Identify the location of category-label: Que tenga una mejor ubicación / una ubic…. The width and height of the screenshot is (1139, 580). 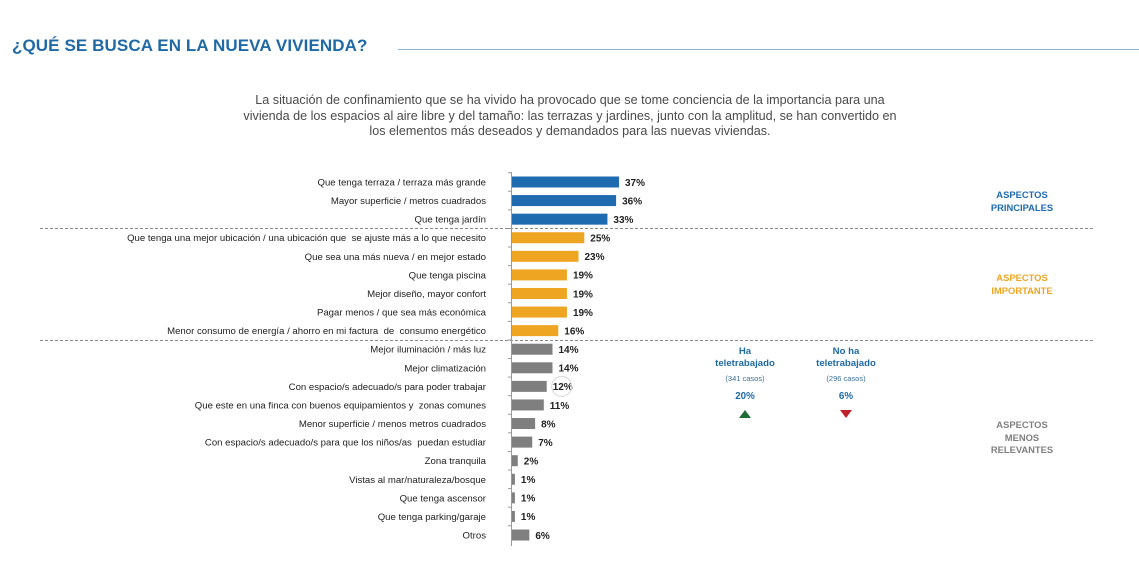
(306, 238).